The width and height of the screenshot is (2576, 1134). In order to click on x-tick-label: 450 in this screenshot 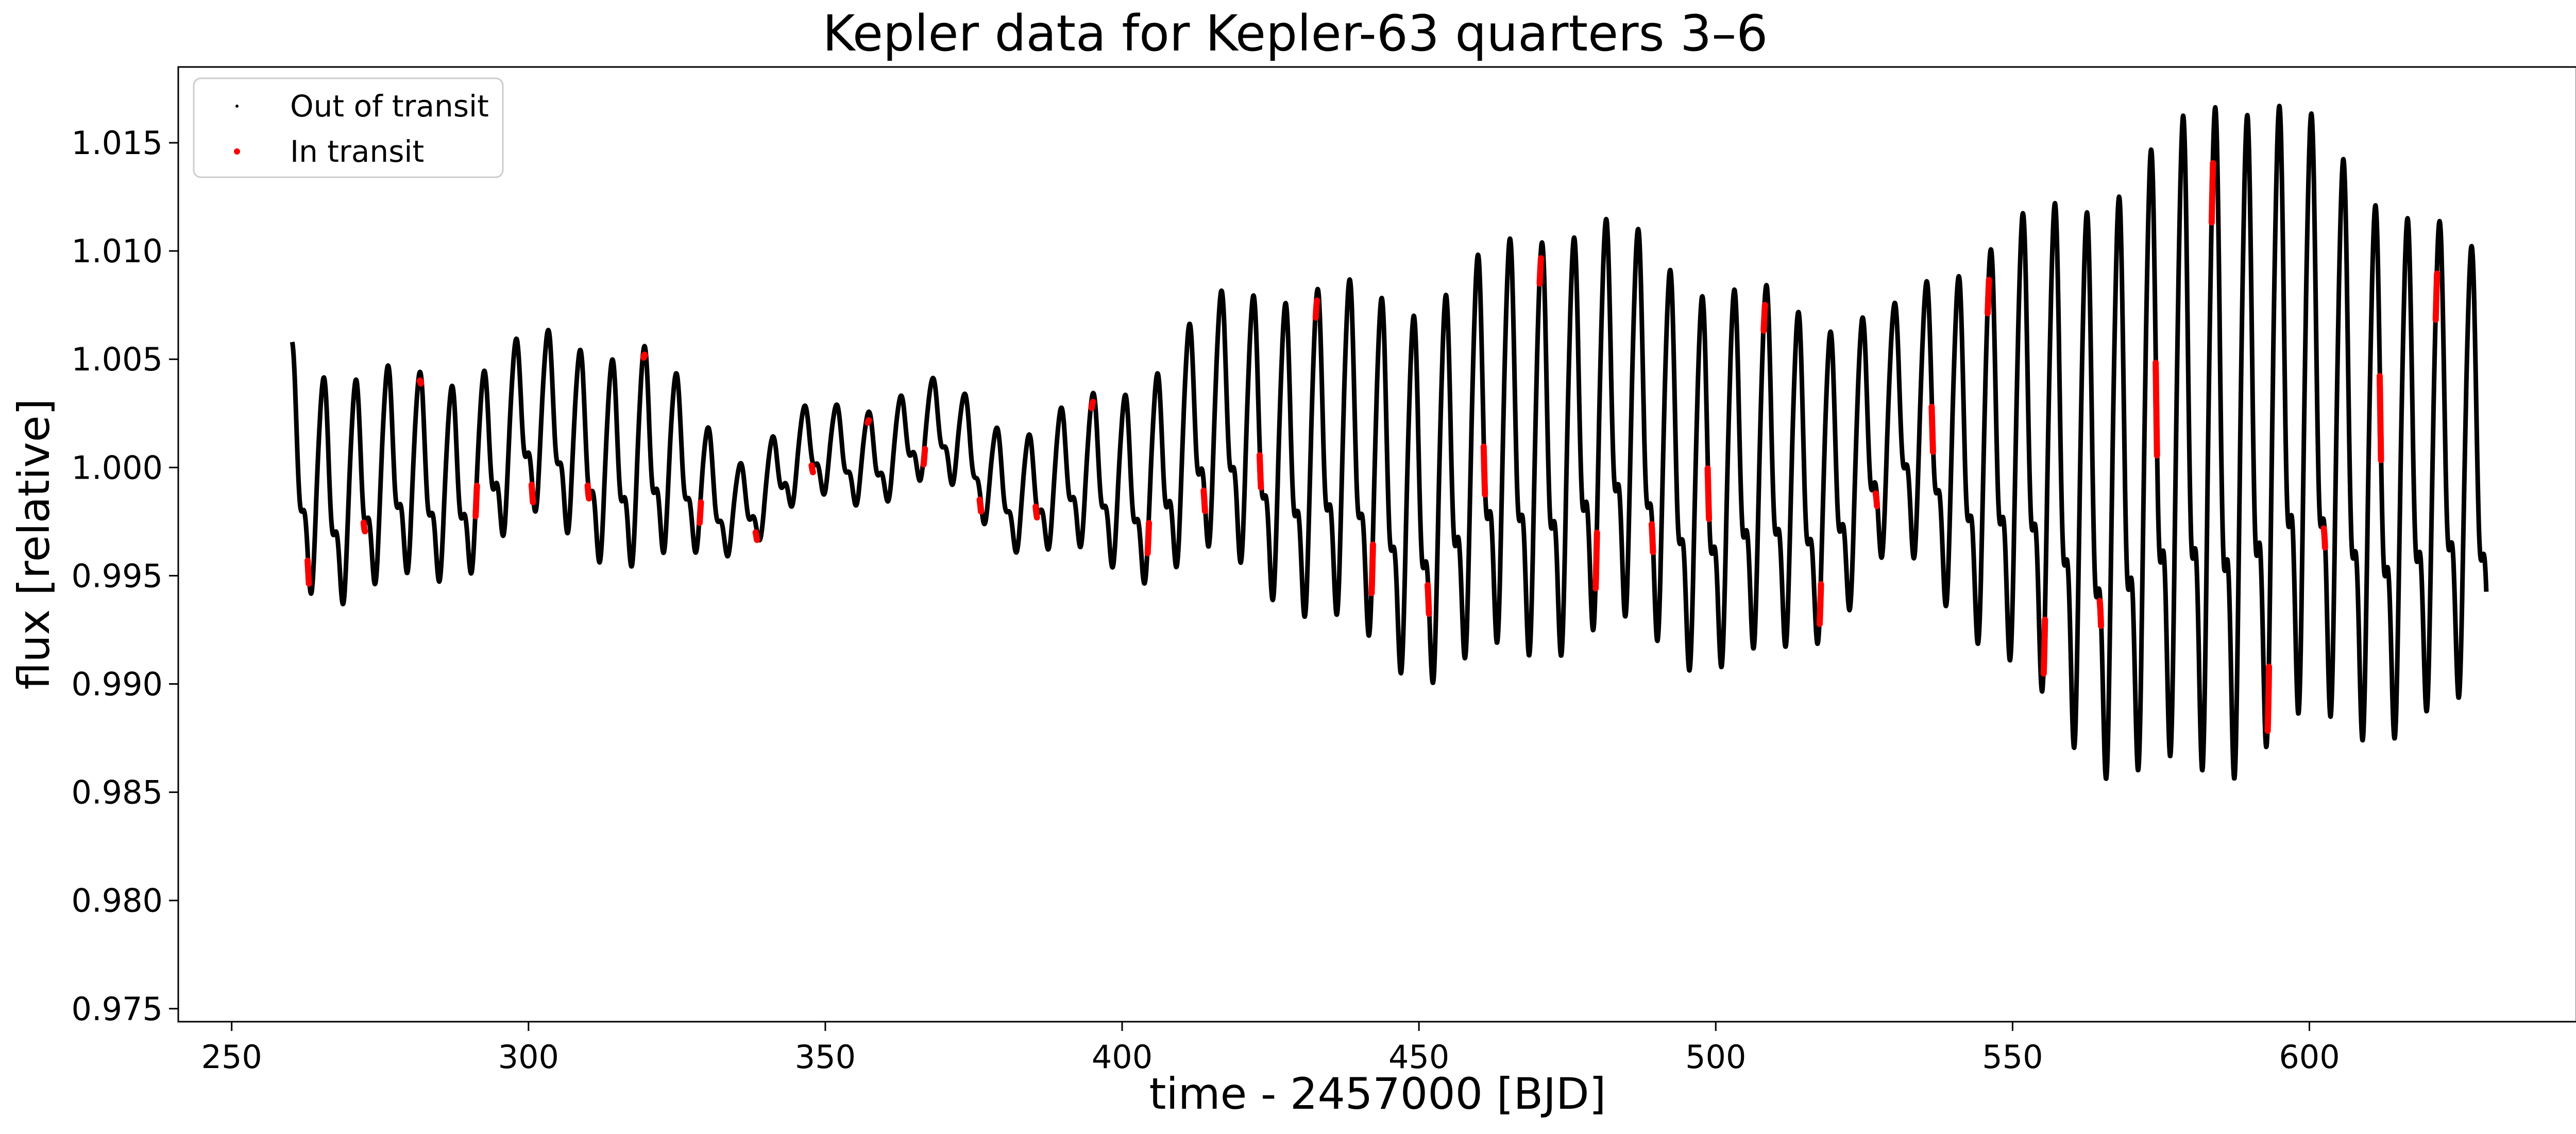, I will do `click(1418, 1057)`.